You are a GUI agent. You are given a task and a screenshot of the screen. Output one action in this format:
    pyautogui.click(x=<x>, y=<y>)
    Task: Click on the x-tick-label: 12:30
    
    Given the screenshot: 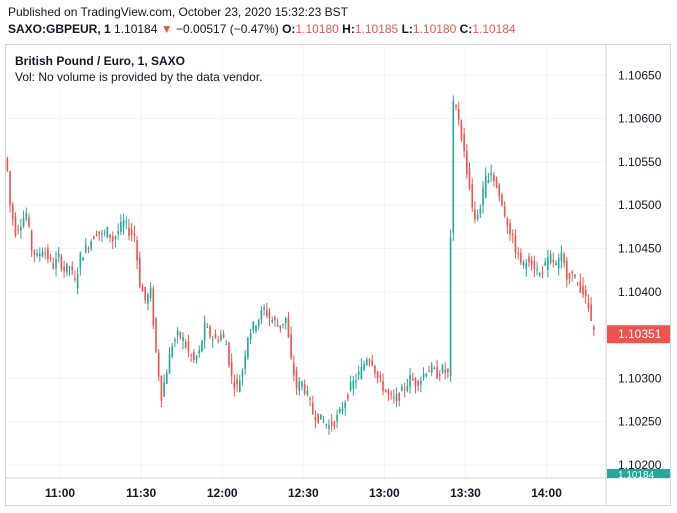 What is the action you would take?
    pyautogui.click(x=303, y=493)
    